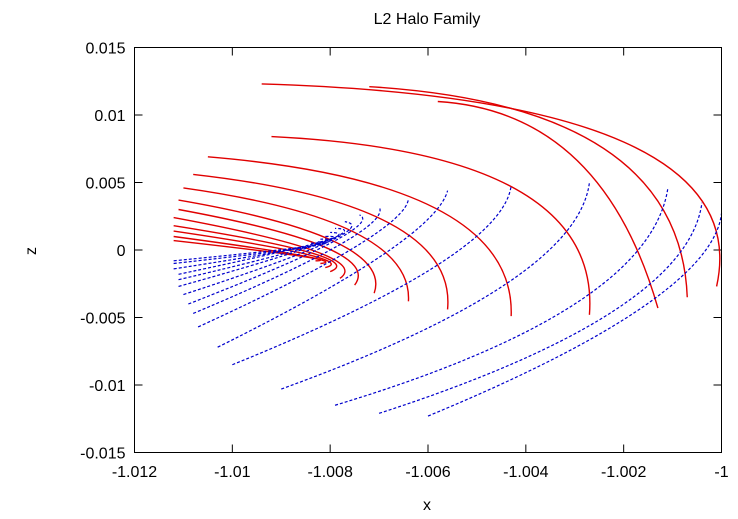 The width and height of the screenshot is (738, 519). Describe the element at coordinates (623, 472) in the screenshot. I see `x-tick-label: -1.002` at that location.